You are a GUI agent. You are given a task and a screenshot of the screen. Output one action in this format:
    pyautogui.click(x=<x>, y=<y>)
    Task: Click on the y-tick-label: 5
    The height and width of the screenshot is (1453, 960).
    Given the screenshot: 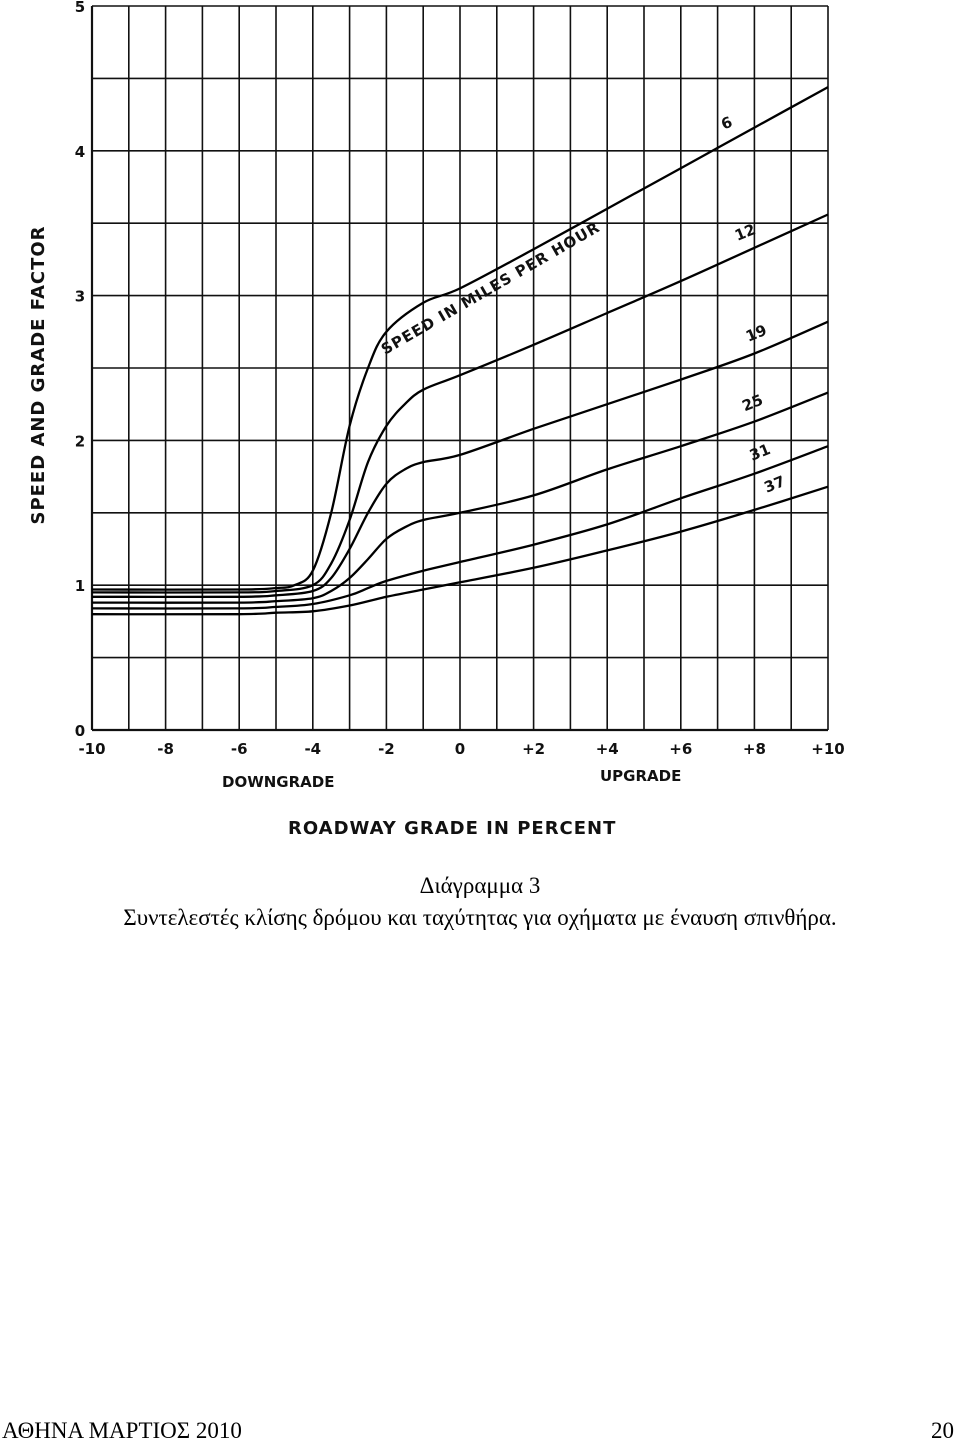 What is the action you would take?
    pyautogui.click(x=80, y=8)
    